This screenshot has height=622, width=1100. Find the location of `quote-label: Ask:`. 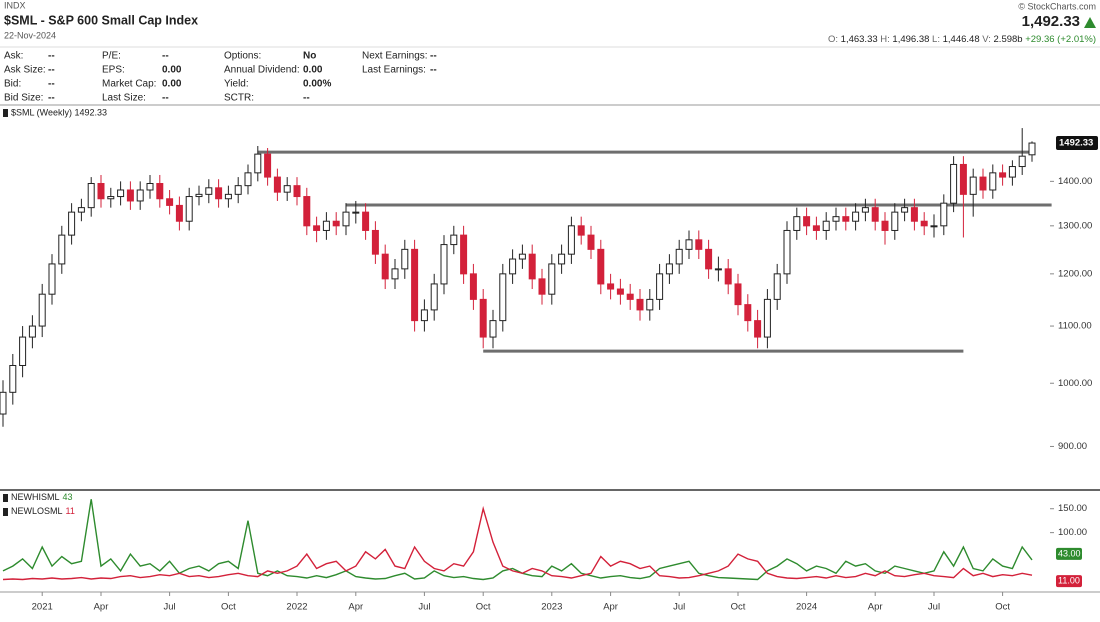

quote-label: Ask: is located at coordinates (13, 56).